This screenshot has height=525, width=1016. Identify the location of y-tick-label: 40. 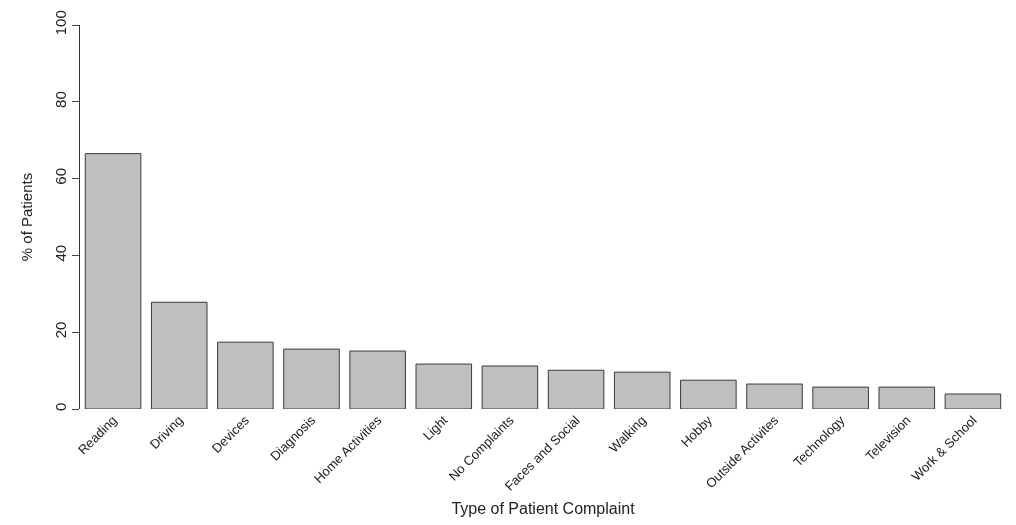
(60, 253).